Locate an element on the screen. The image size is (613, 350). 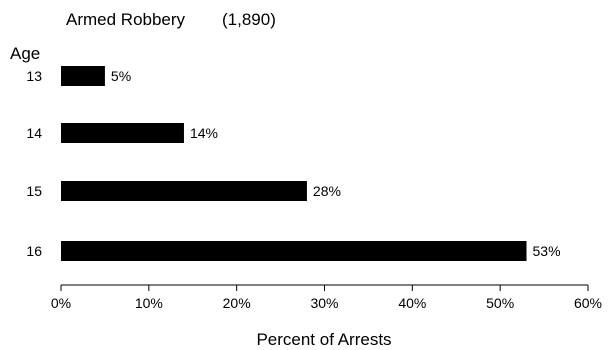
data-label: 53% is located at coordinates (547, 251).